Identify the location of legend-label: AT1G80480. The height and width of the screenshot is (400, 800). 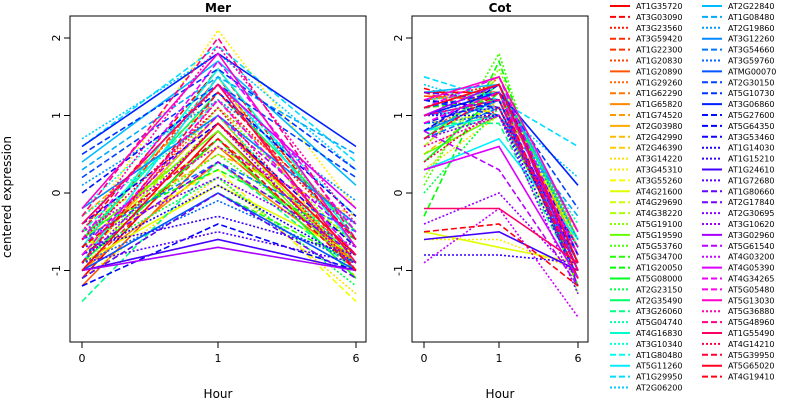
(659, 355).